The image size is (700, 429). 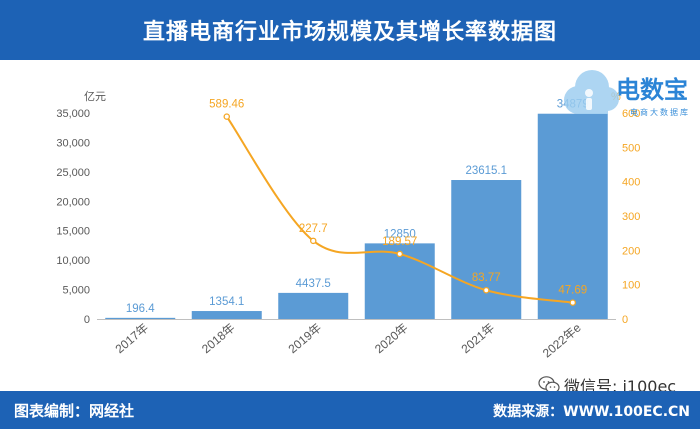 What do you see at coordinates (591, 92) in the screenshot?
I see `cloud-logo-icon` at bounding box center [591, 92].